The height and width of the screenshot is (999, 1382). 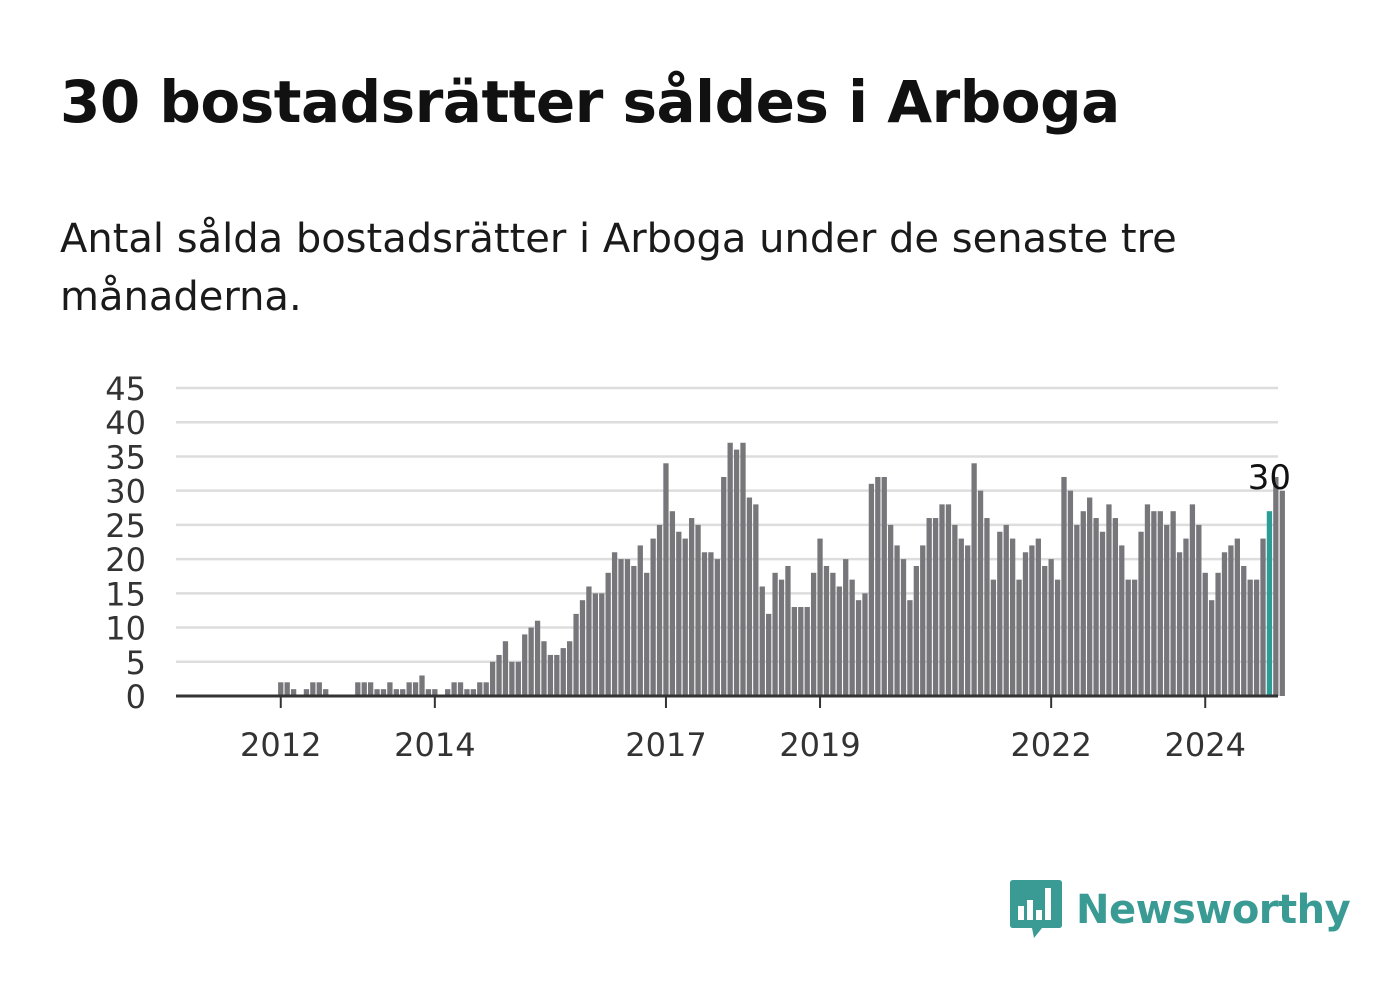 What do you see at coordinates (590, 102) in the screenshot?
I see `chart-title: 30 bostadsrätter såldes i Arboga` at bounding box center [590, 102].